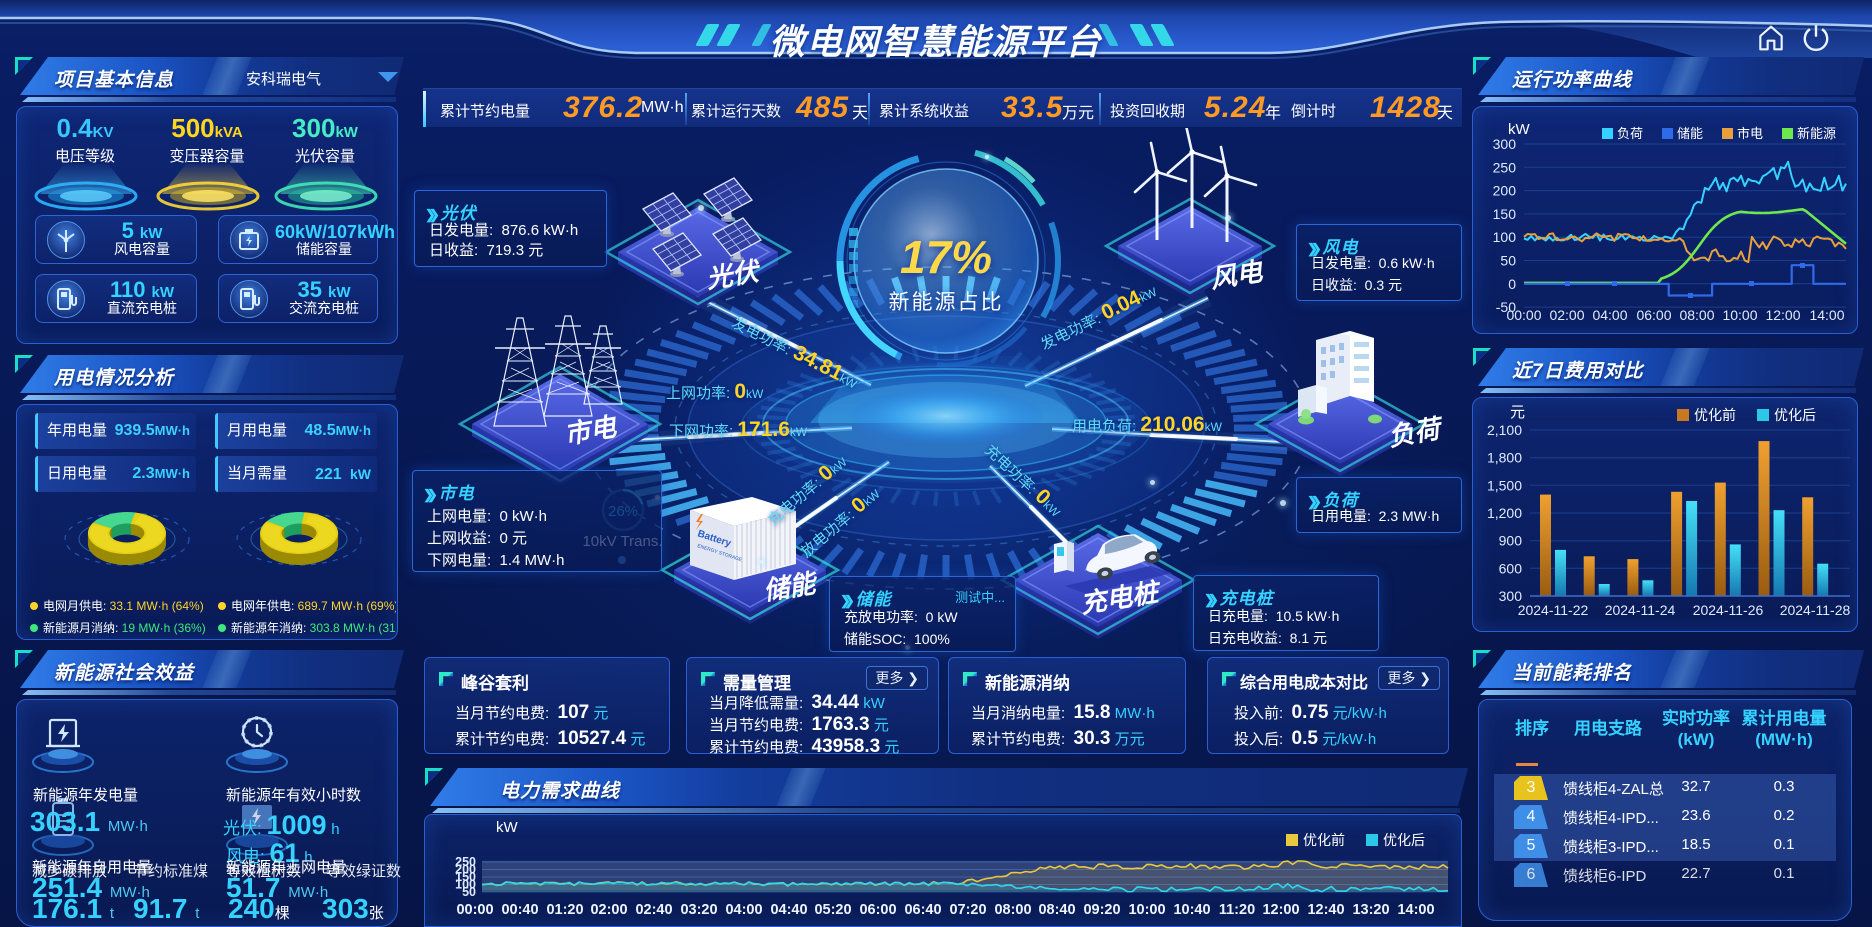 This screenshot has height=927, width=1872. Describe the element at coordinates (1370, 910) in the screenshot. I see `svg-text: 13:20` at that location.